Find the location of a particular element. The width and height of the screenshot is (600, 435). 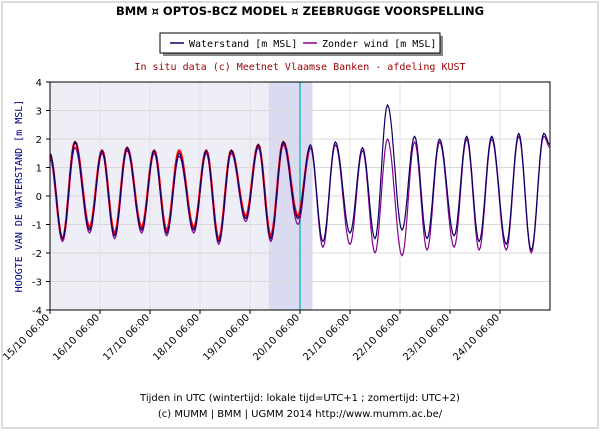

legend: Waterstand [m MSL] Zonder wind [m MSL] is located at coordinates (301, 44).